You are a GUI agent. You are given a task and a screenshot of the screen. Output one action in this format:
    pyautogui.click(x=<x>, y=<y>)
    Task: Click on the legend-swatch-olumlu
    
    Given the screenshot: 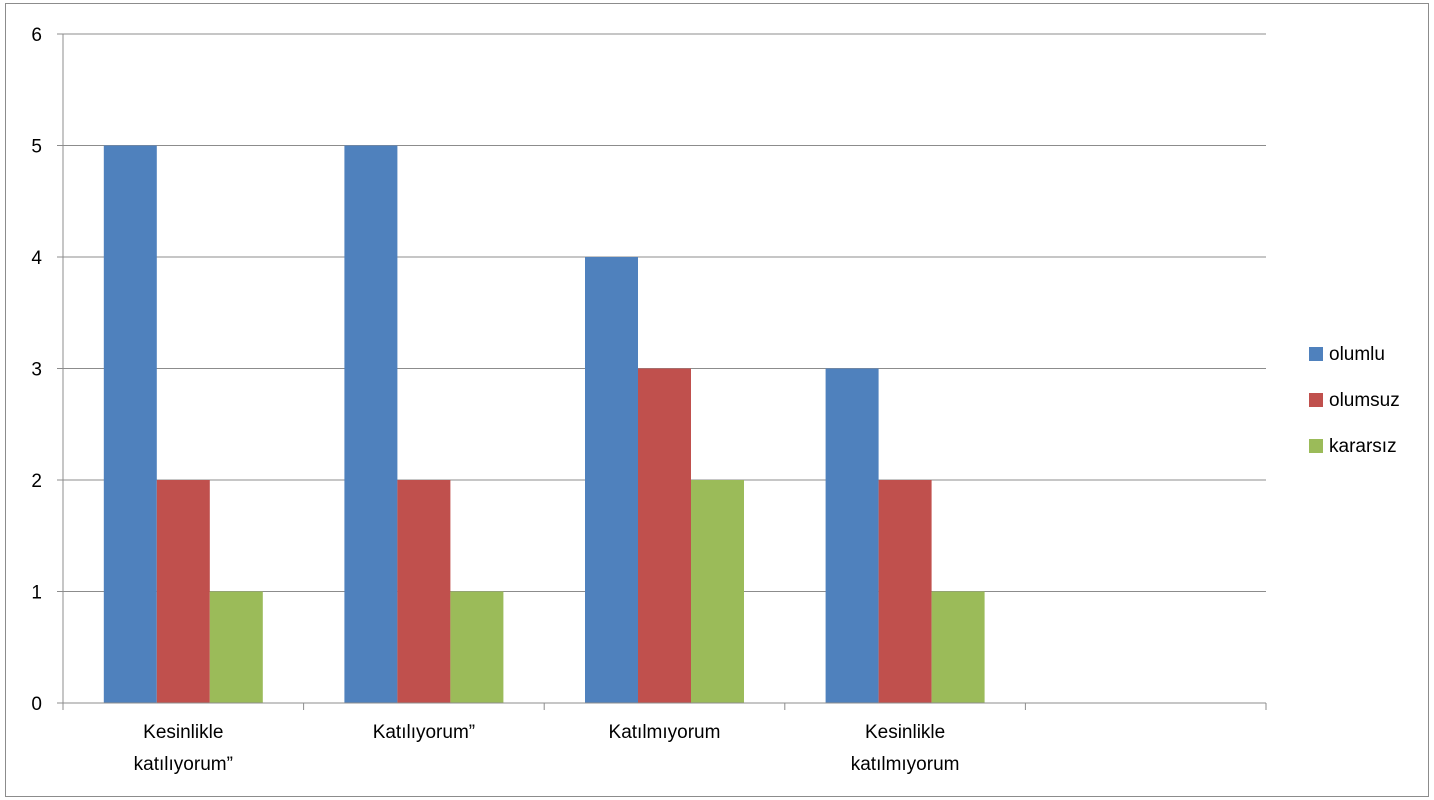 What is the action you would take?
    pyautogui.click(x=1316, y=354)
    